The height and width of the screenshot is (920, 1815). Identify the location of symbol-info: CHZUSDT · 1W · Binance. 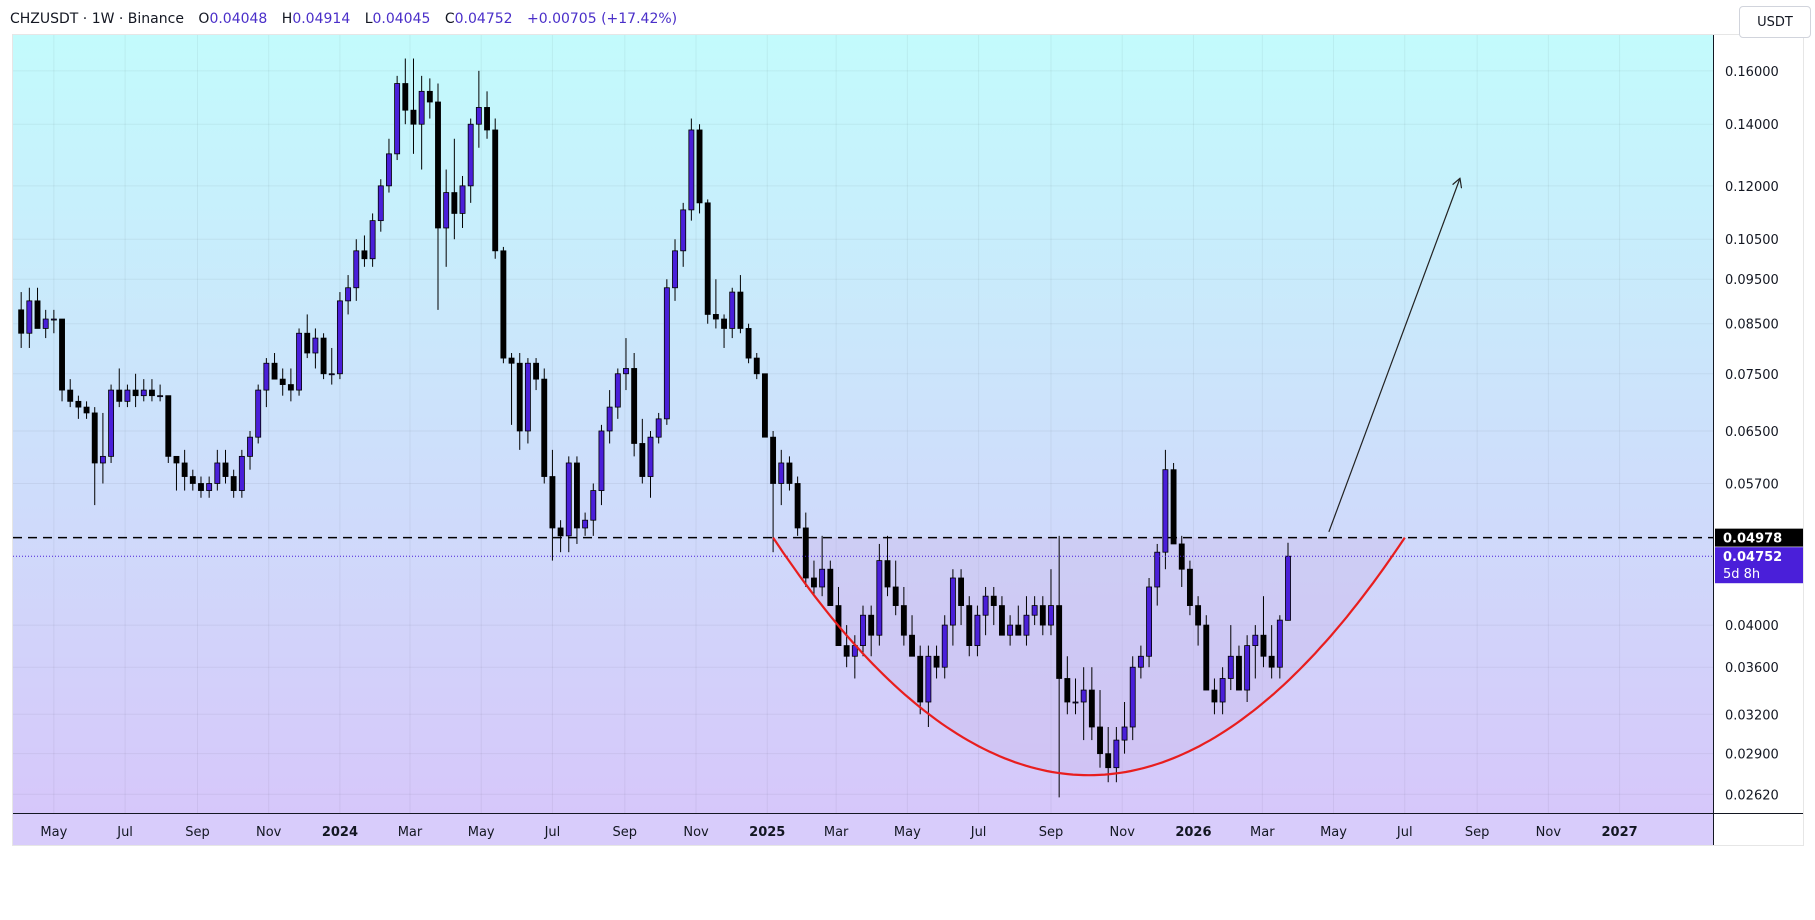
(97, 19).